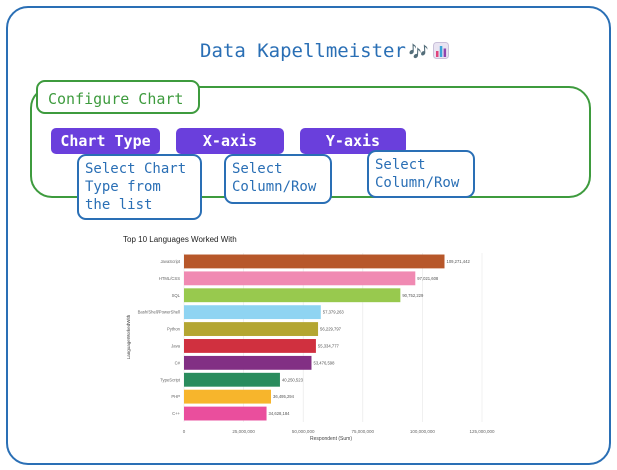 The image size is (617, 470). What do you see at coordinates (128, 336) in the screenshot?
I see `y-axis-label: LanguageWorkedWith` at bounding box center [128, 336].